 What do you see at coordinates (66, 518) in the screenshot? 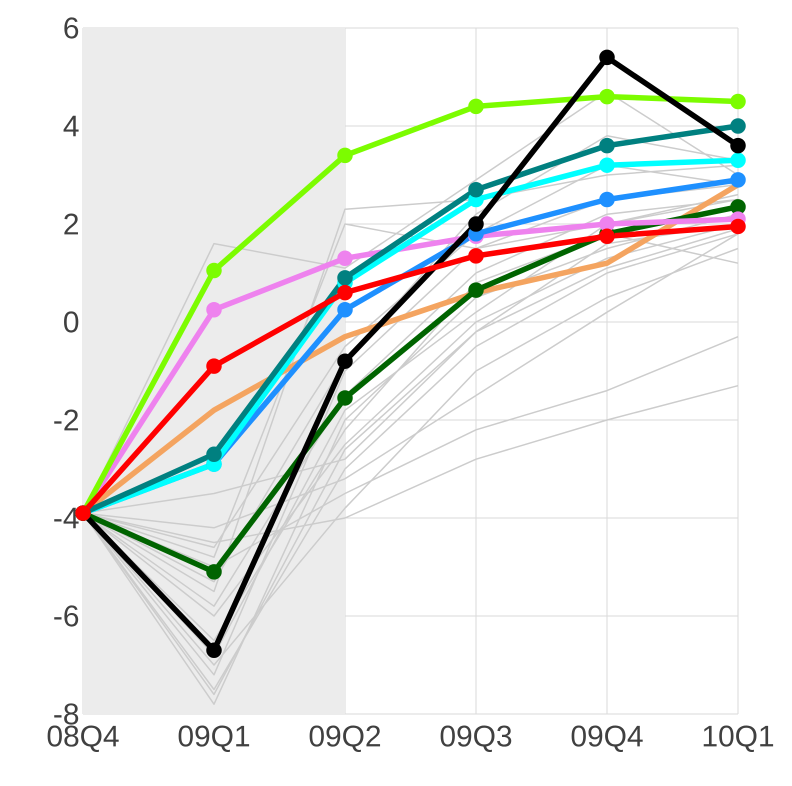
I see `y-tick-label: -4` at bounding box center [66, 518].